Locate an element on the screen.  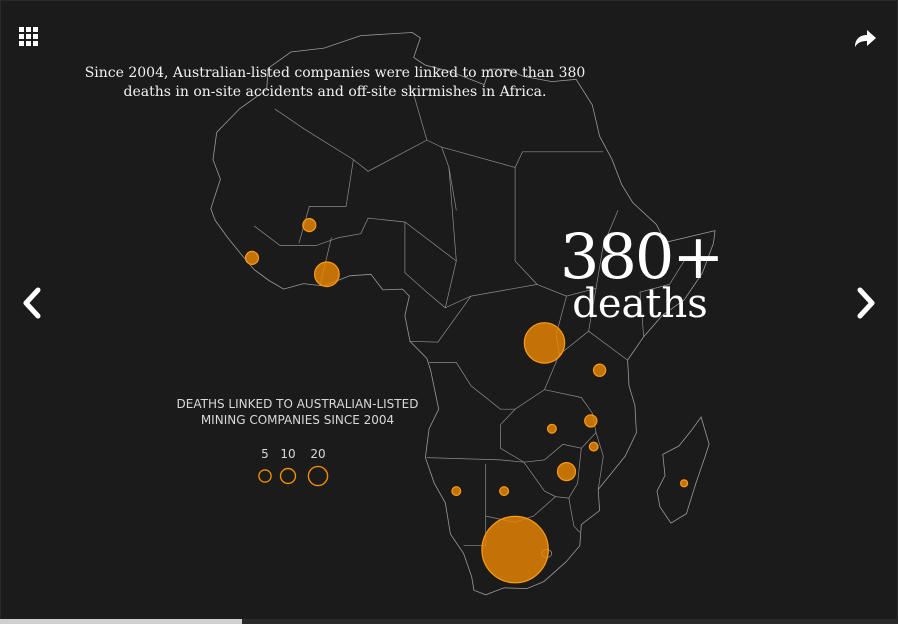
chevron-left-icon is located at coordinates (32, 303).